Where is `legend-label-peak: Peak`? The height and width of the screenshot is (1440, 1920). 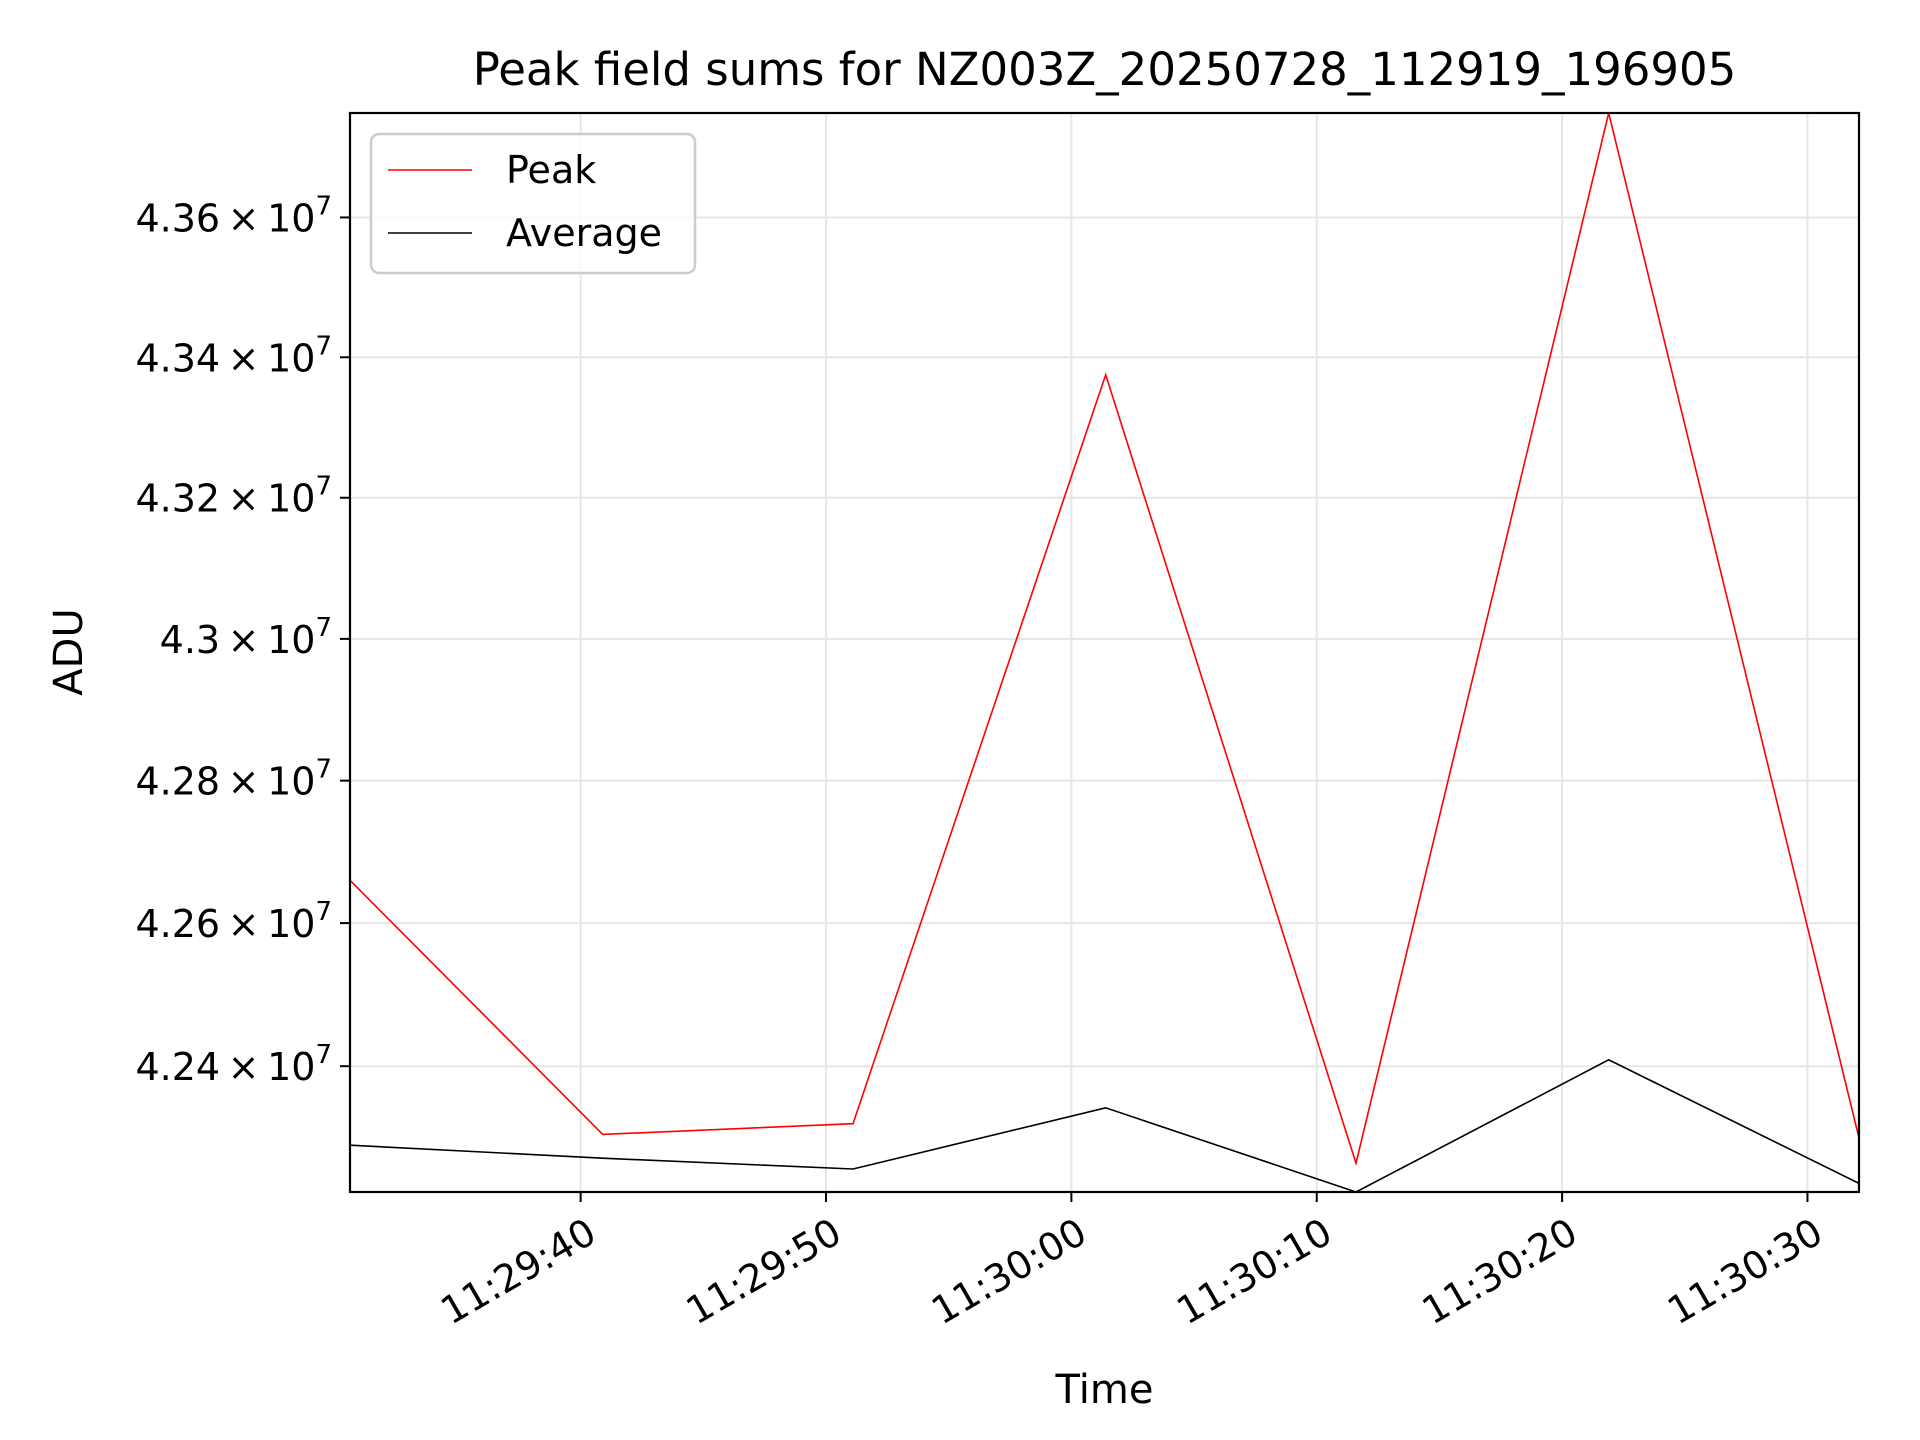
legend-label-peak: Peak is located at coordinates (551, 170).